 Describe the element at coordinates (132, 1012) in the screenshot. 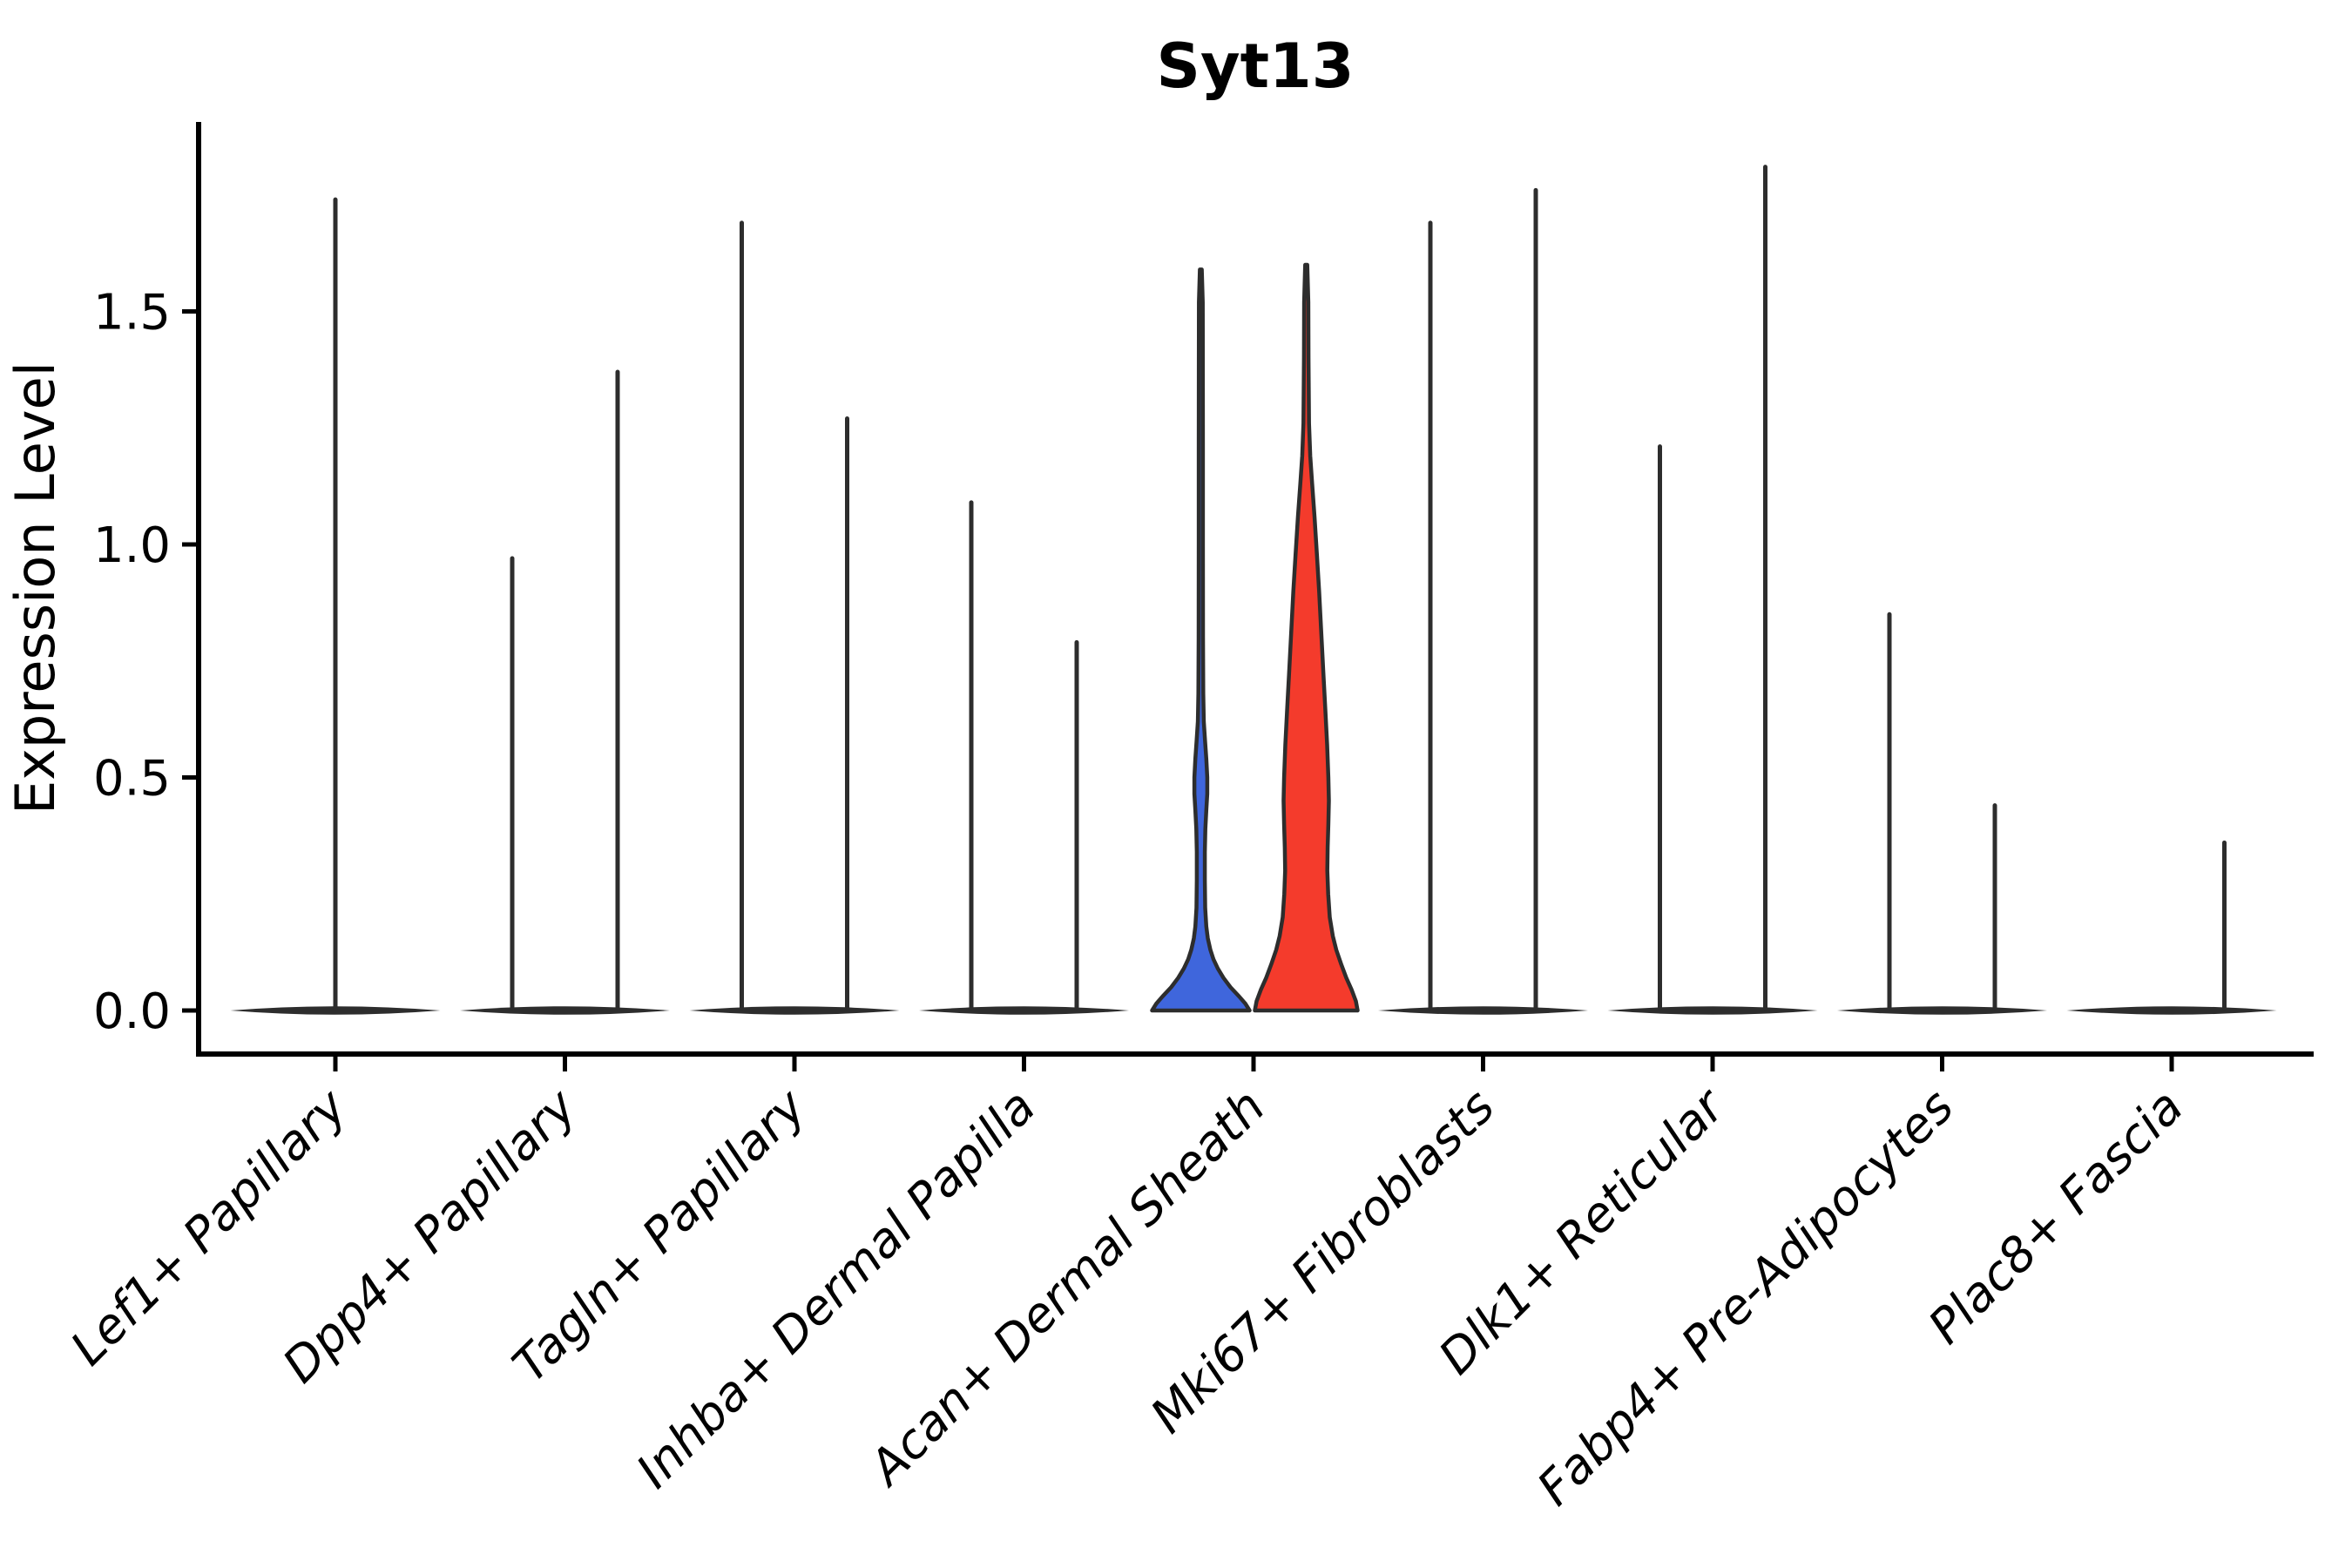

I see `y-tick-label-0.0: 0.0` at that location.